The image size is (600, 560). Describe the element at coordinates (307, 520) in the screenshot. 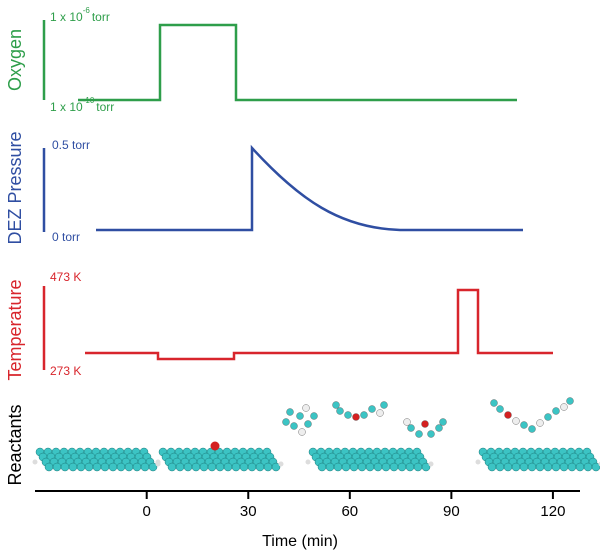

I see `x-axis: Time (min) 0 30 60 90 120` at that location.